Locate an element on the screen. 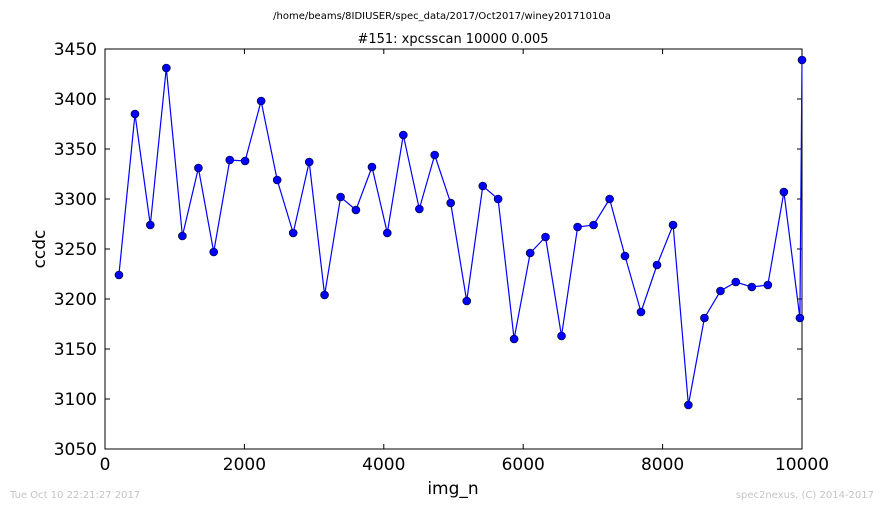 The width and height of the screenshot is (884, 509). y-tick-label: 3350 is located at coordinates (75, 150).